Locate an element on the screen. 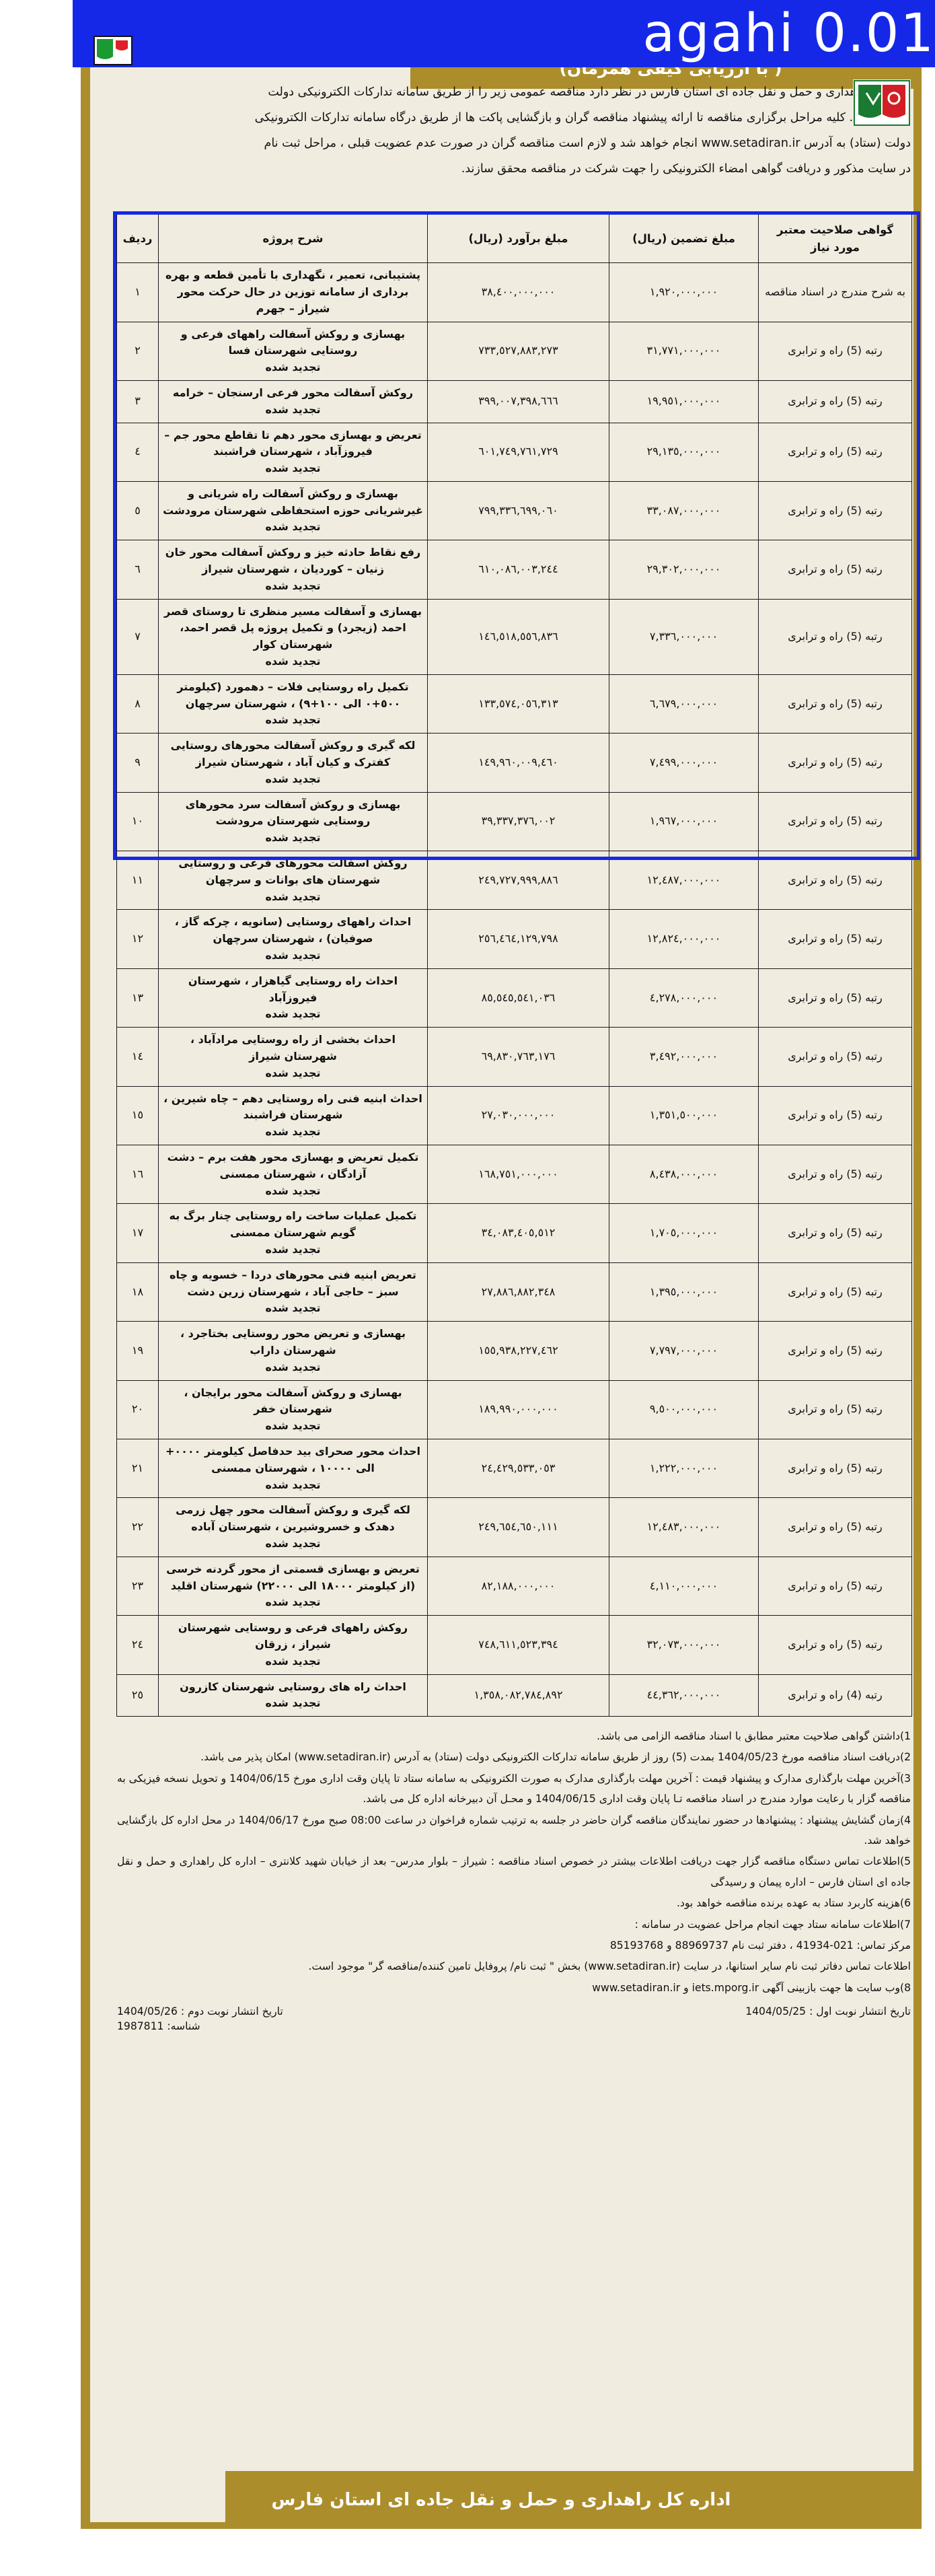  cell-guarantee: ٧,٤٩٩,٠٠٠,٠٠٠ is located at coordinates (684, 763).